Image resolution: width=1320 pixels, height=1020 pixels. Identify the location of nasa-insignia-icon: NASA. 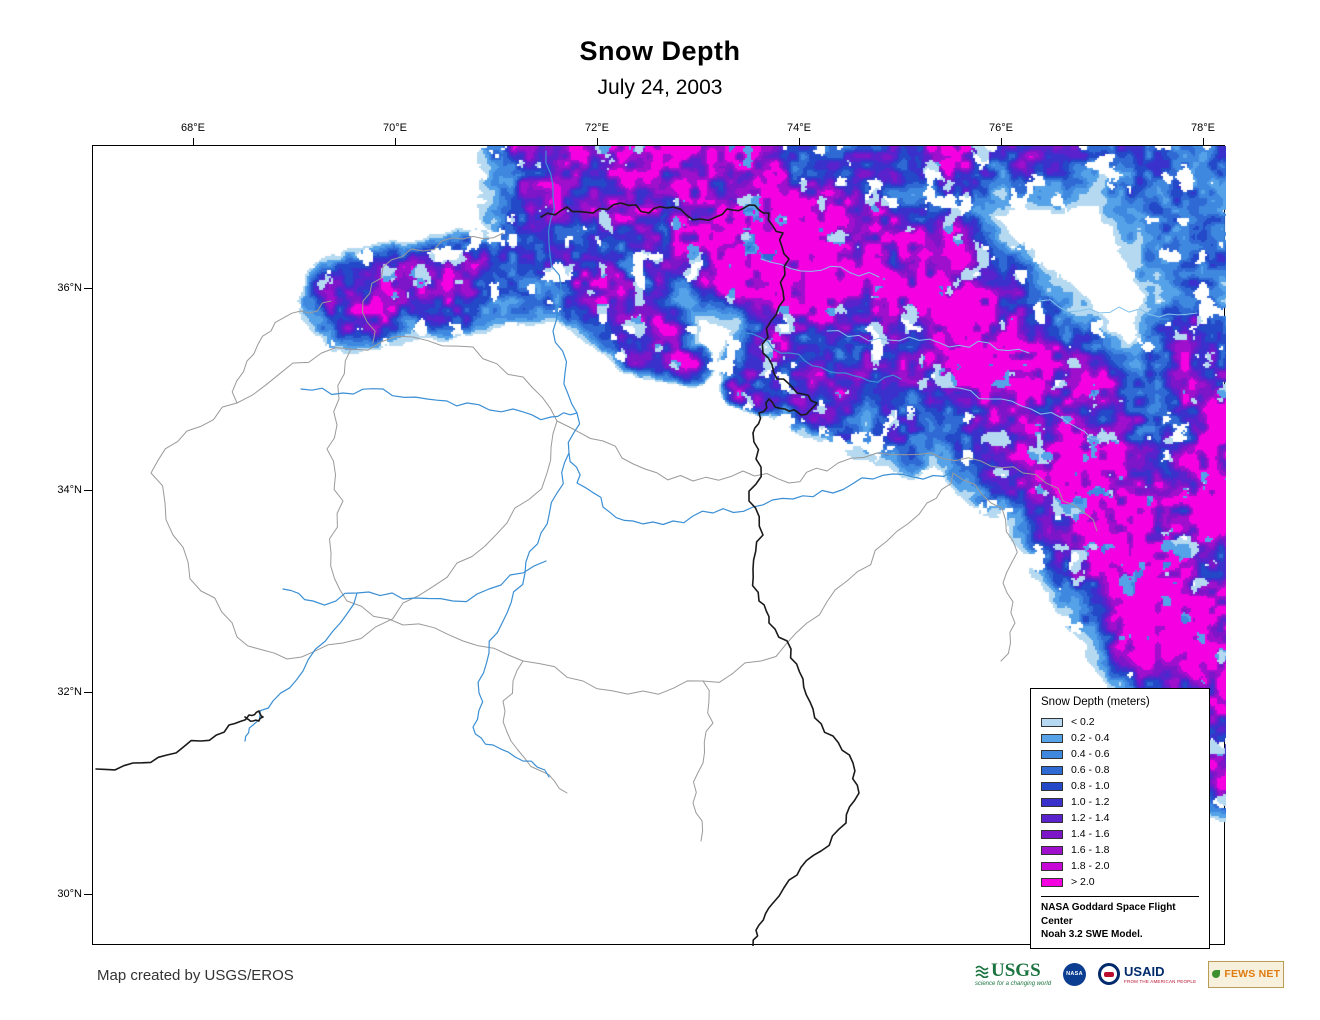
(1075, 974).